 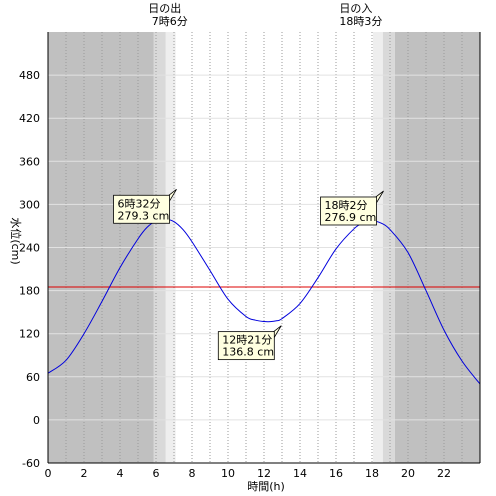 I want to click on callout-value: 136.8 cm, so click(x=248, y=352).